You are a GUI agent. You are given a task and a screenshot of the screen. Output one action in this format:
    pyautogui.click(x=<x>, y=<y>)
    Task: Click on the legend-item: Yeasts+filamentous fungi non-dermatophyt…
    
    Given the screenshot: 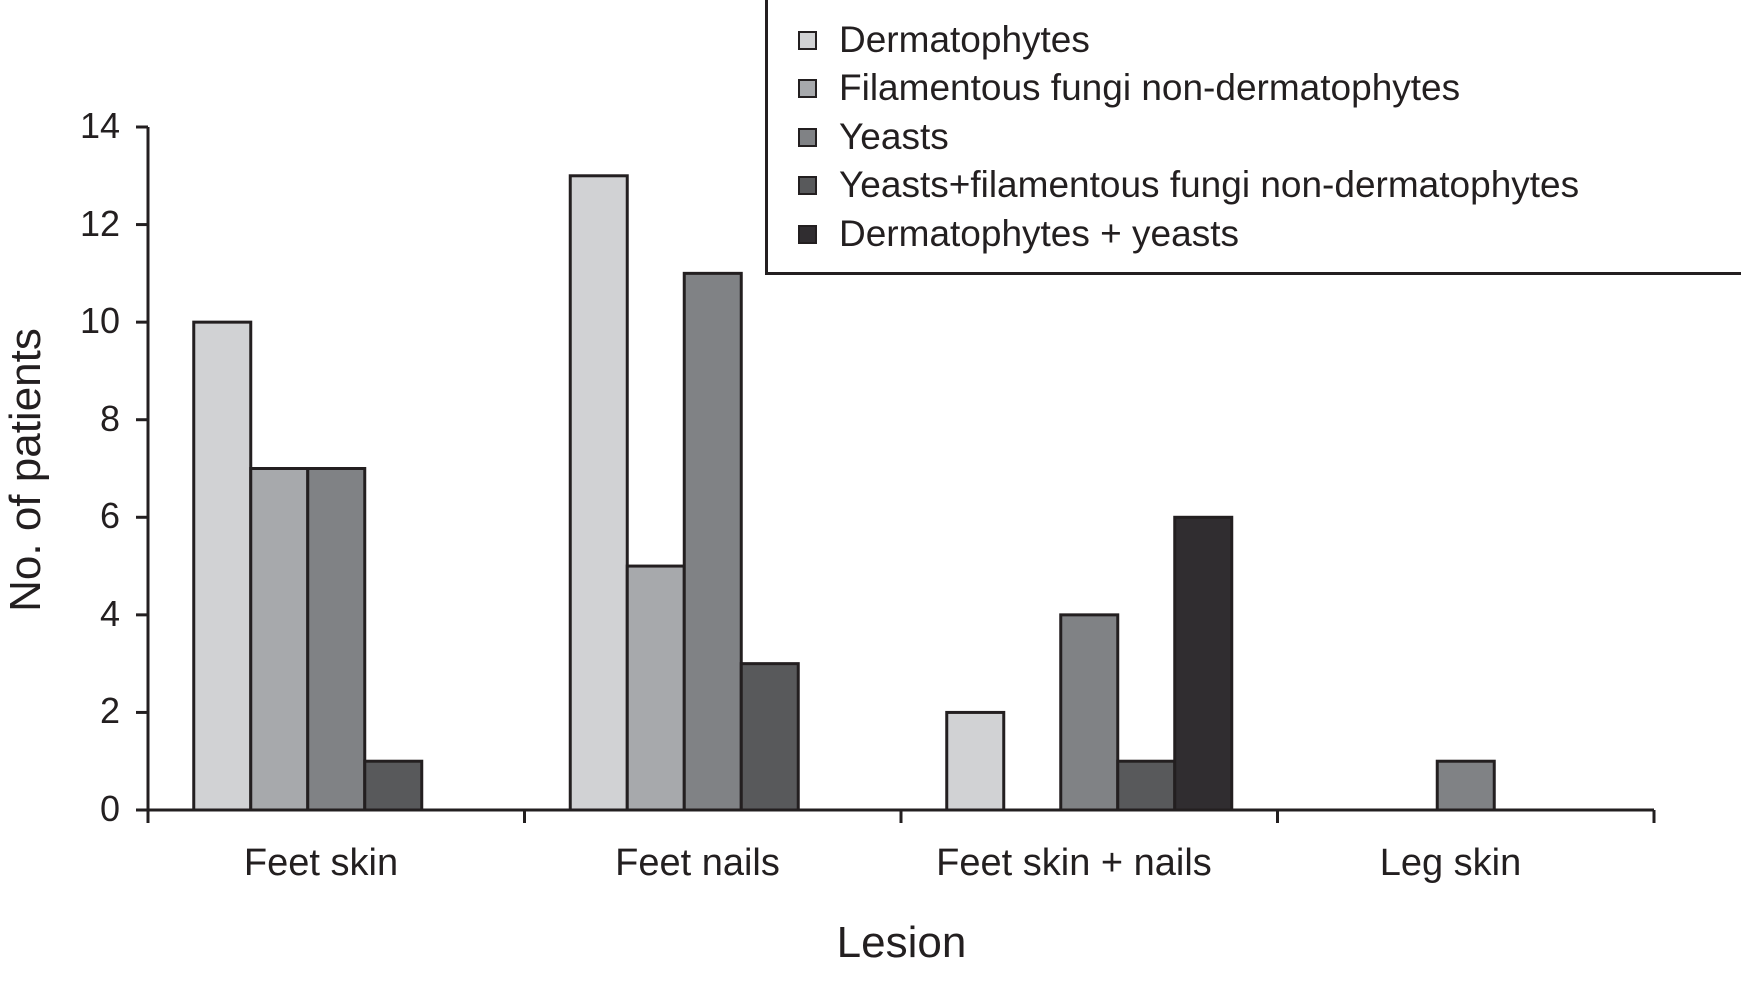 What is the action you would take?
    pyautogui.click(x=1188, y=185)
    